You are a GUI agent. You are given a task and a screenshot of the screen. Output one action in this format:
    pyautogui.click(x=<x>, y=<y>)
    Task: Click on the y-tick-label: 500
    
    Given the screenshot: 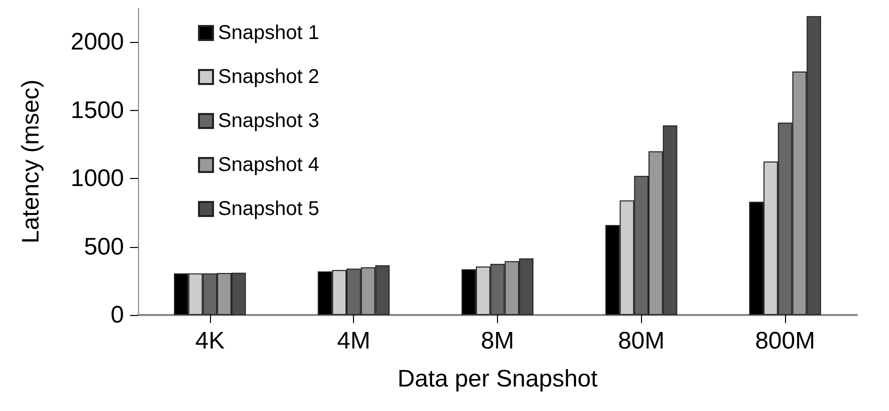 What is the action you would take?
    pyautogui.click(x=104, y=246)
    